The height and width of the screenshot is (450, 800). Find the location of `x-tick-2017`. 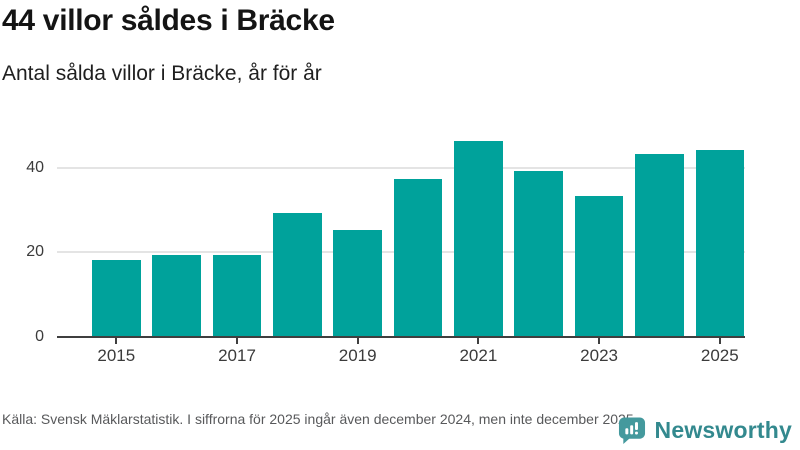

x-tick-2017 is located at coordinates (237, 341).